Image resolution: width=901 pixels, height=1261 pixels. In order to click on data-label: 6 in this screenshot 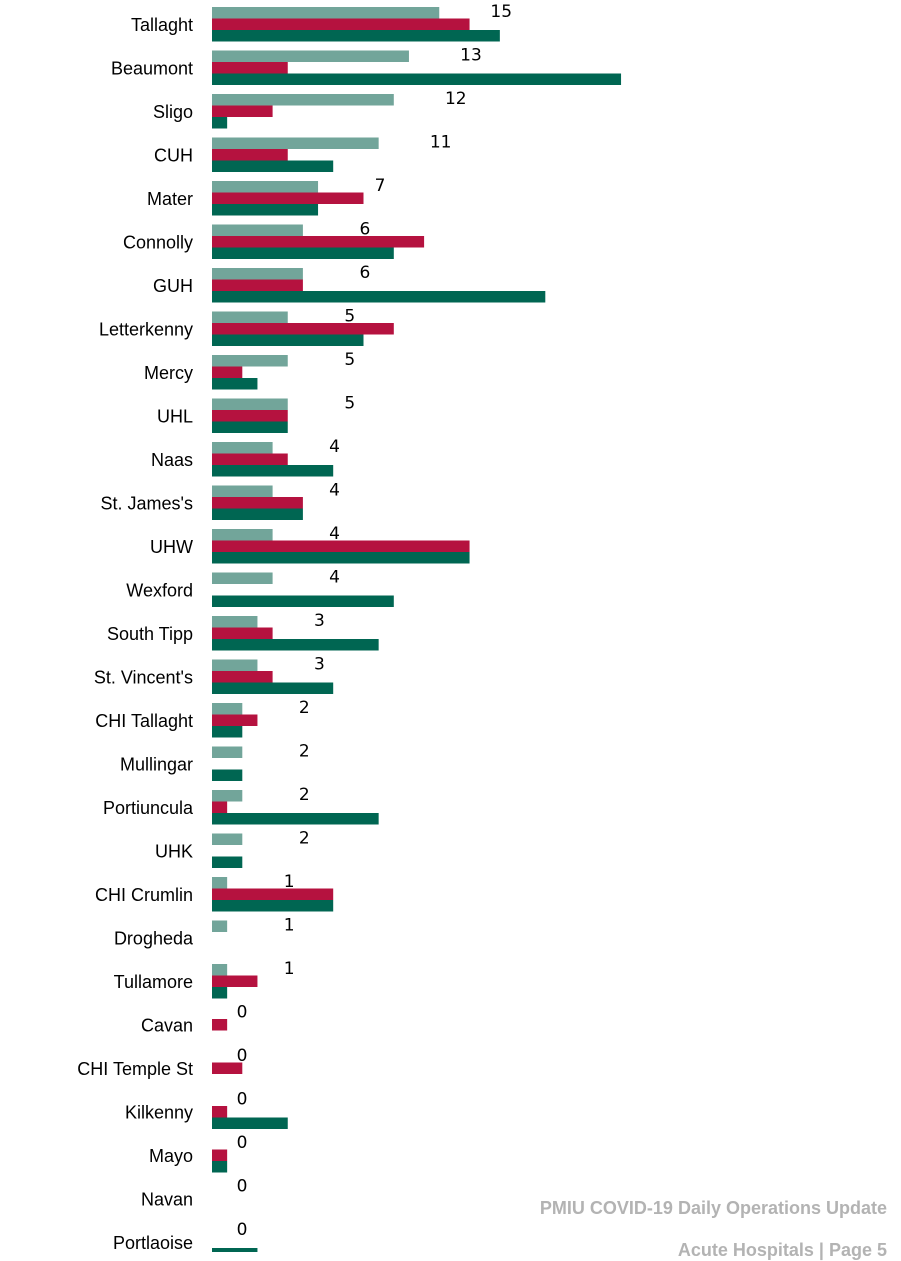, I will do `click(364, 273)`.